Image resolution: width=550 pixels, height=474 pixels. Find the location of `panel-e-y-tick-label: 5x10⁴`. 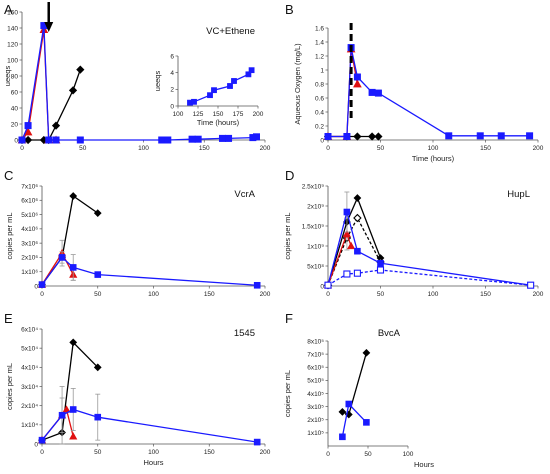

panel-e-y-tick-label: 5x10⁴ is located at coordinates (29, 348).